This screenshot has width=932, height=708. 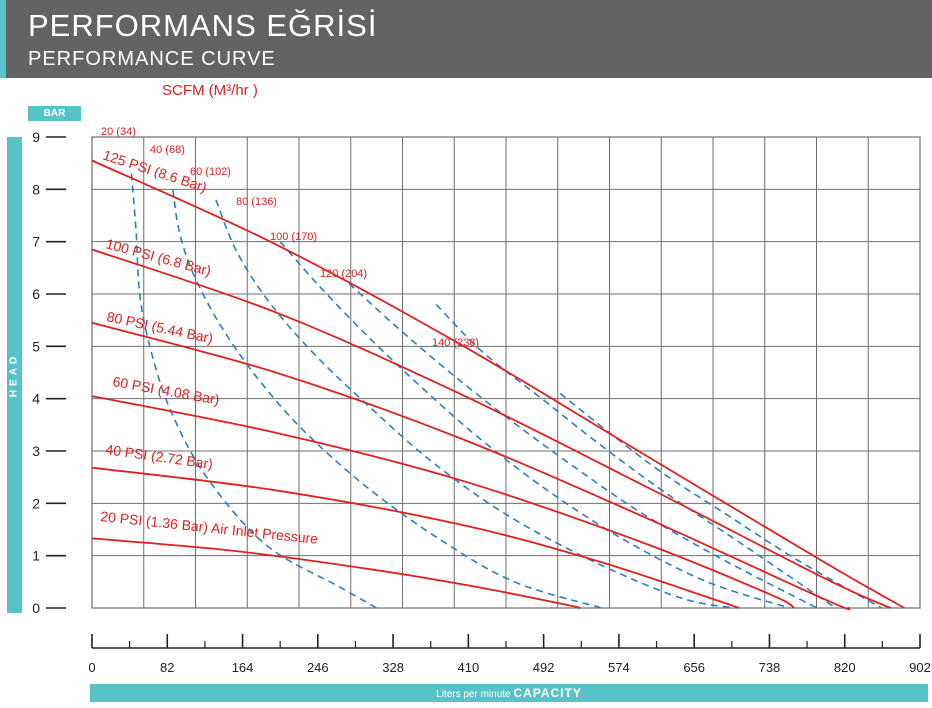 I want to click on y-tick-label: 1, so click(x=36, y=556).